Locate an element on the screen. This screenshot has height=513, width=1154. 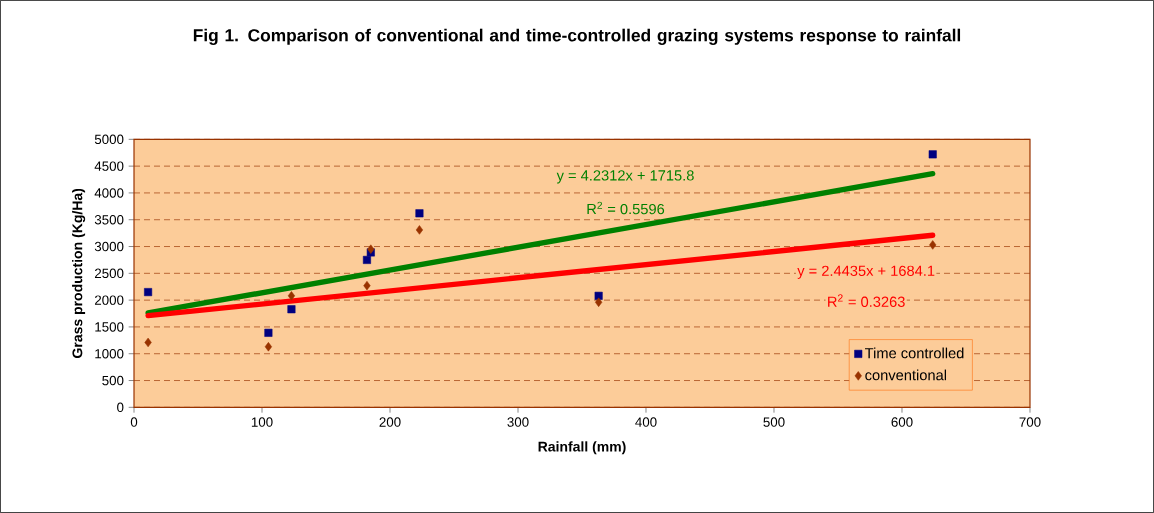
y-tick-label: 0 is located at coordinates (120, 407).